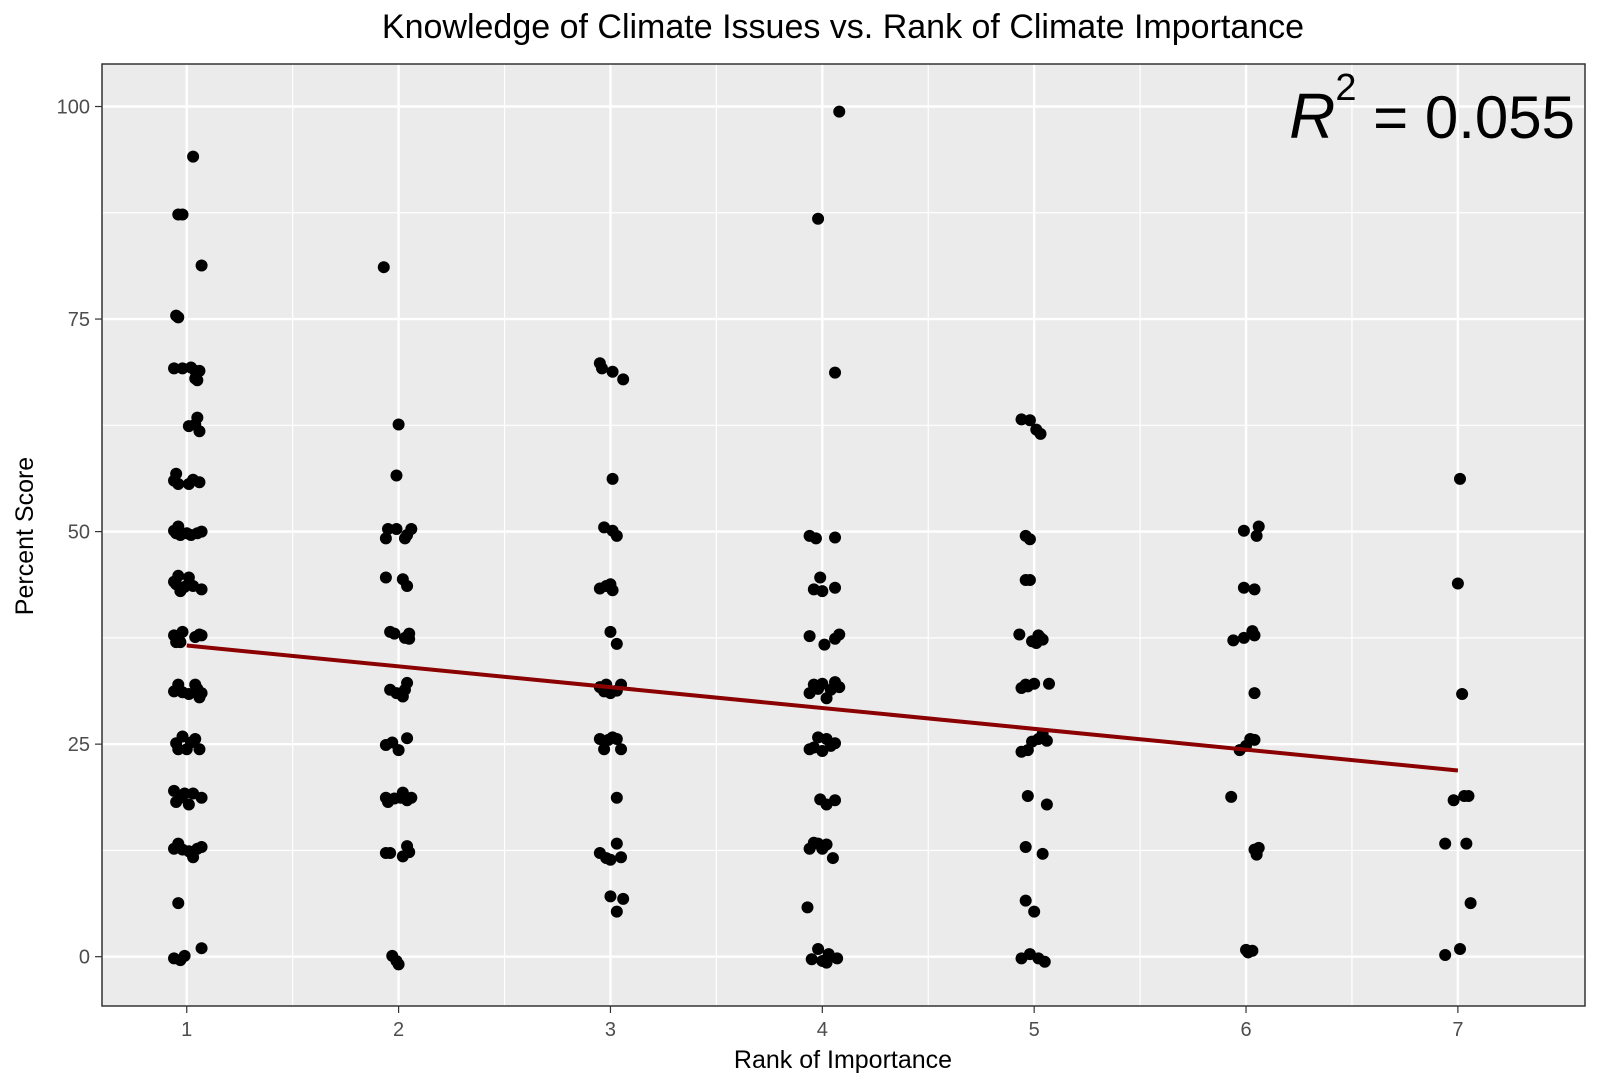  Describe the element at coordinates (398, 1030) in the screenshot. I see `x-tick-label: 2` at that location.